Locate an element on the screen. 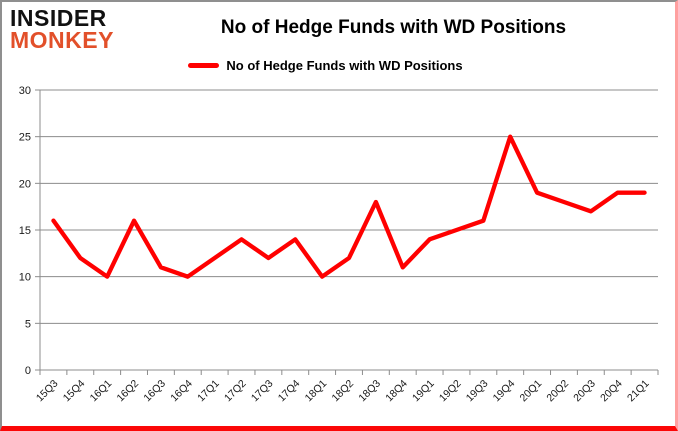 The image size is (678, 431). axis-tick-label: 19Q2 is located at coordinates (450, 391).